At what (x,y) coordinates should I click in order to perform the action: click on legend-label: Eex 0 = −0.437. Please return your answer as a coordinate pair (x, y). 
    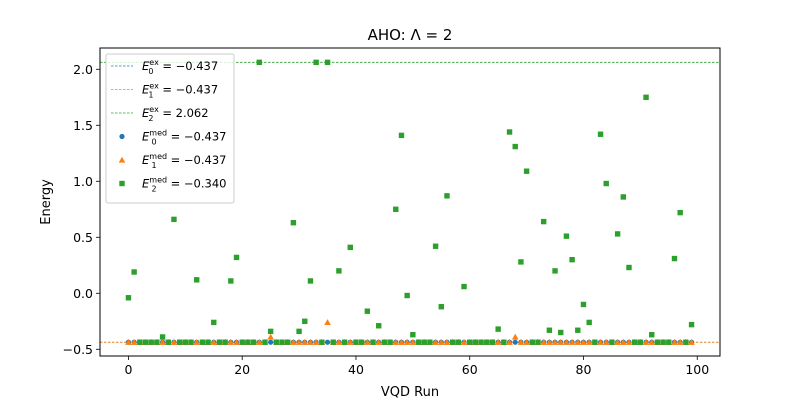
    Looking at the image, I should click on (180, 67).